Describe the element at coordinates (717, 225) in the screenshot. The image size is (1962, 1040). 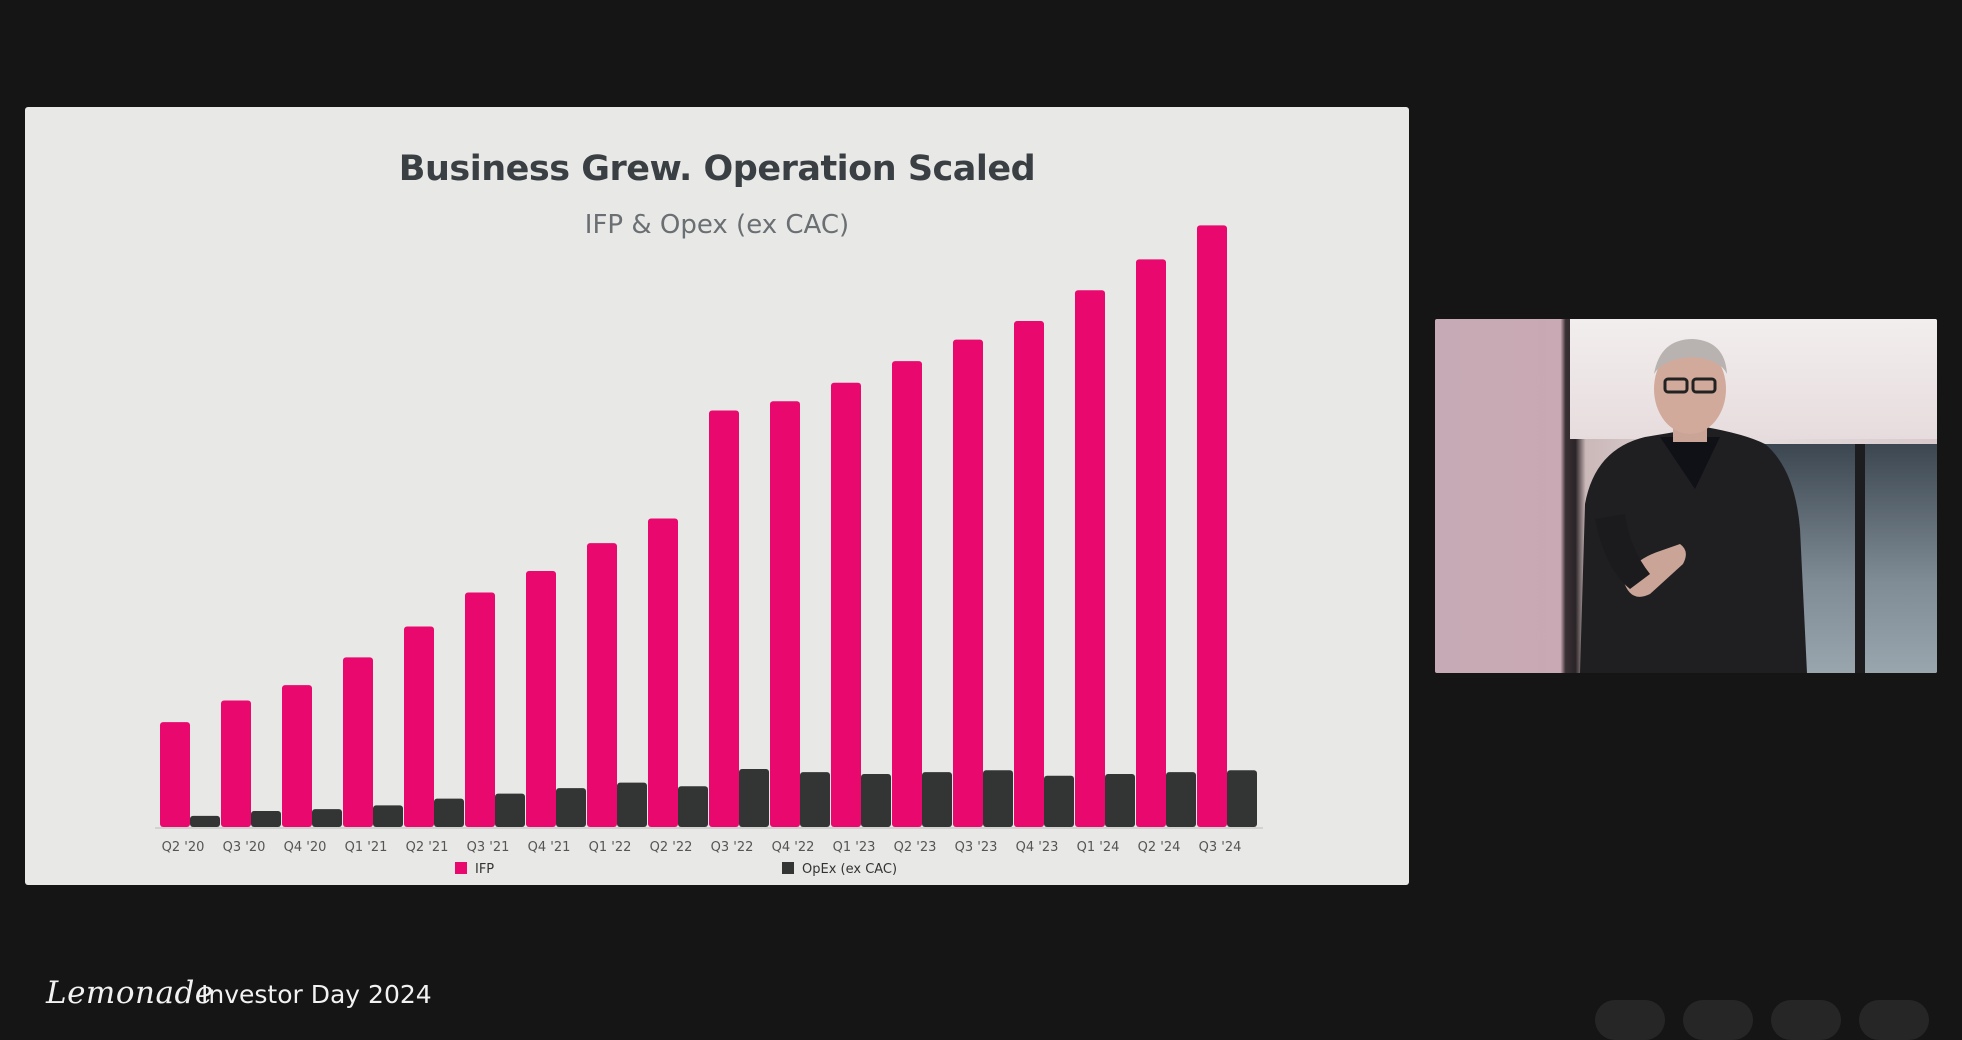
I see `chart-subtitle: IFP & Opex (ex CAC)` at that location.